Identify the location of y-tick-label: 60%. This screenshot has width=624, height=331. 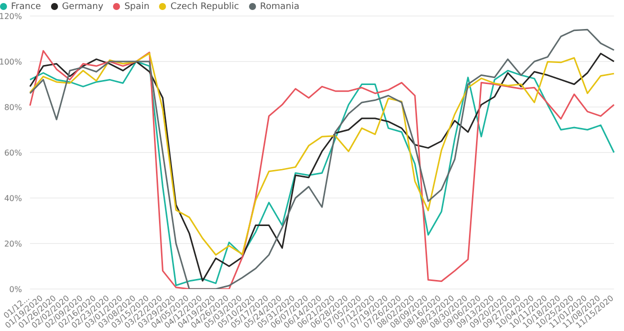
(13, 153).